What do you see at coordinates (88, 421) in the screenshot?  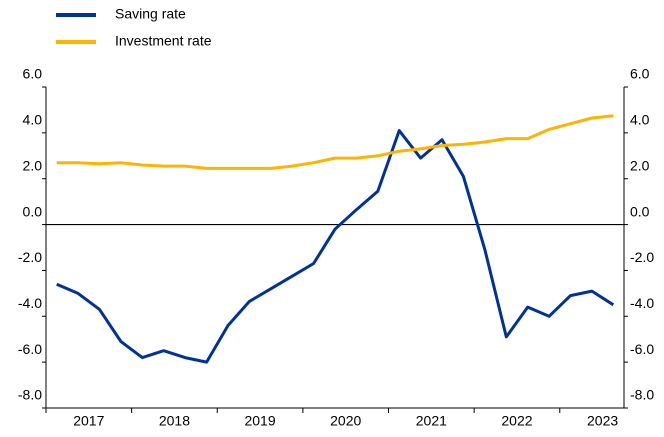 I see `x-tick-label: 2017` at bounding box center [88, 421].